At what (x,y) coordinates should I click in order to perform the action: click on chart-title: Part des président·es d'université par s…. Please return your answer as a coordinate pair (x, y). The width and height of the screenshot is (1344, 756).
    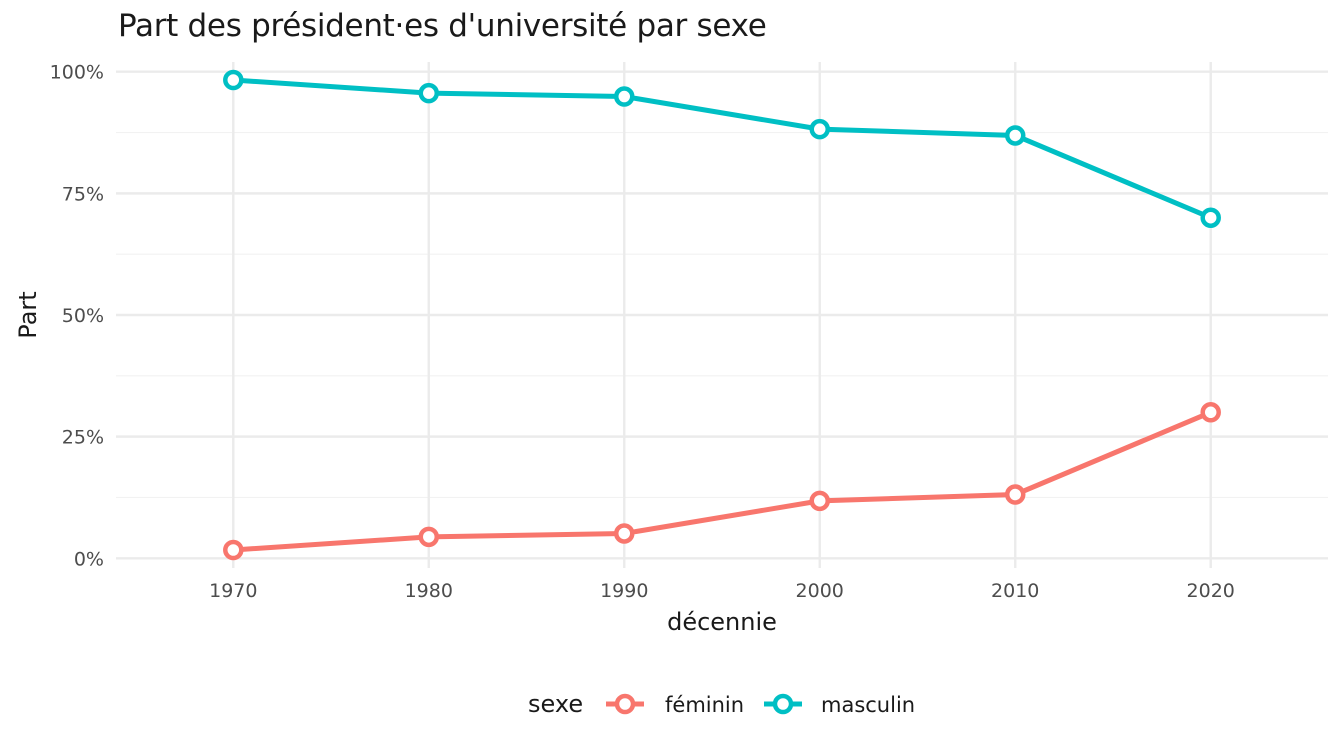
    Looking at the image, I should click on (442, 26).